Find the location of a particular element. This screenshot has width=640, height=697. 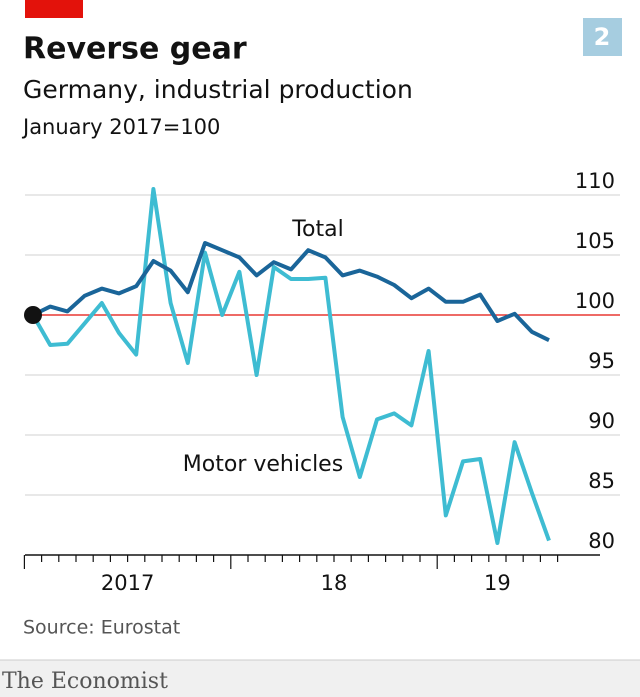

chart-number-badge is located at coordinates (602, 37).